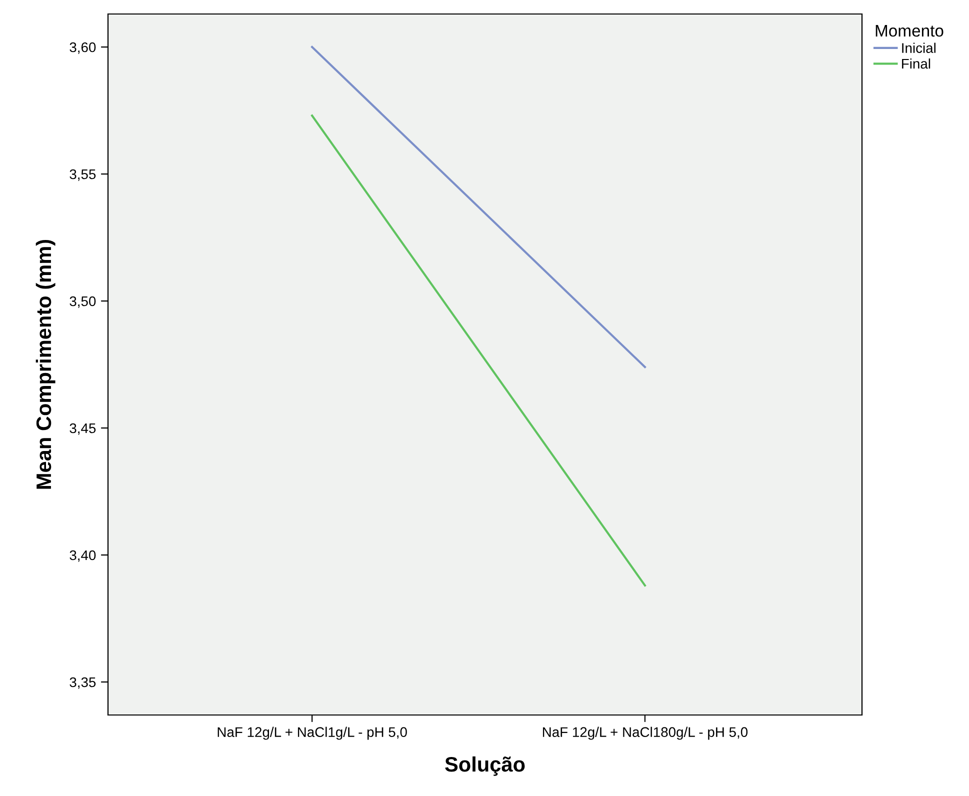  I want to click on legend-label: Final, so click(916, 63).